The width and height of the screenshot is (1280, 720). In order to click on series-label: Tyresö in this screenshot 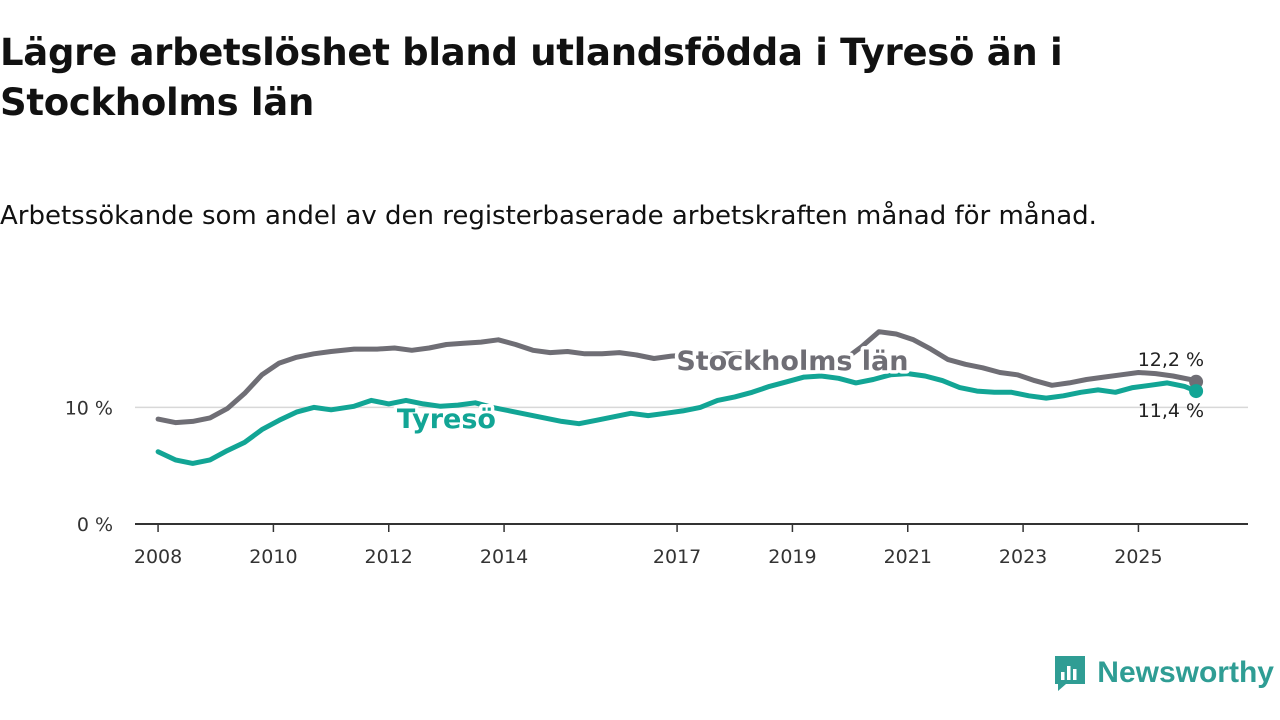, I will do `click(446, 419)`.